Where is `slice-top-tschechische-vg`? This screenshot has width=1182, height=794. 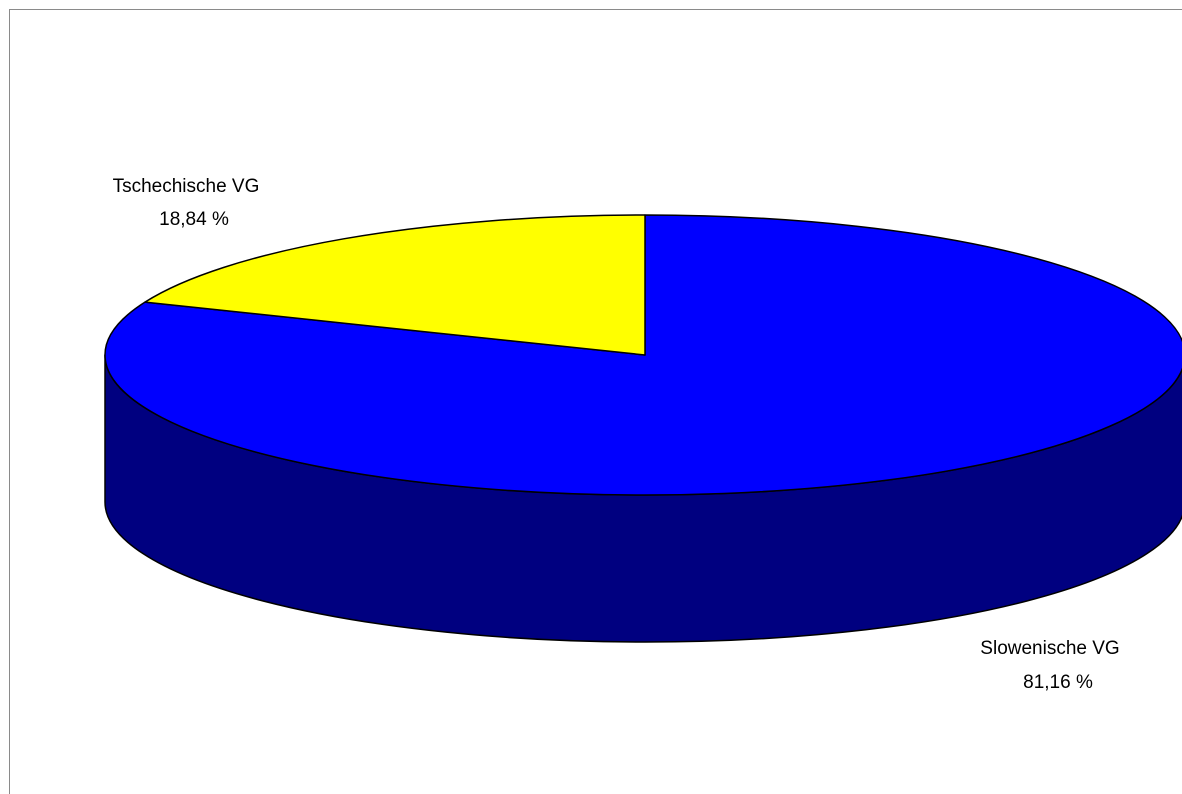 slice-top-tschechische-vg is located at coordinates (395, 285).